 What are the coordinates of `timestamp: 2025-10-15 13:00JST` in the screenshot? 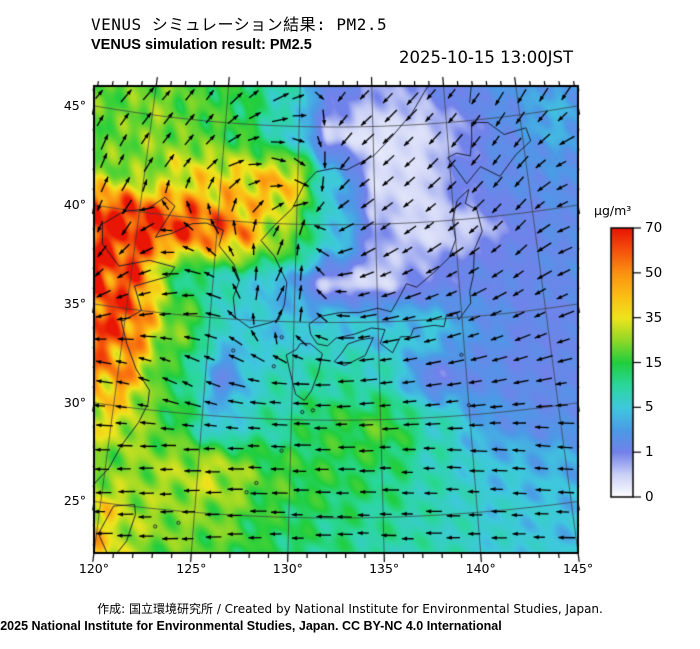 It's located at (486, 57).